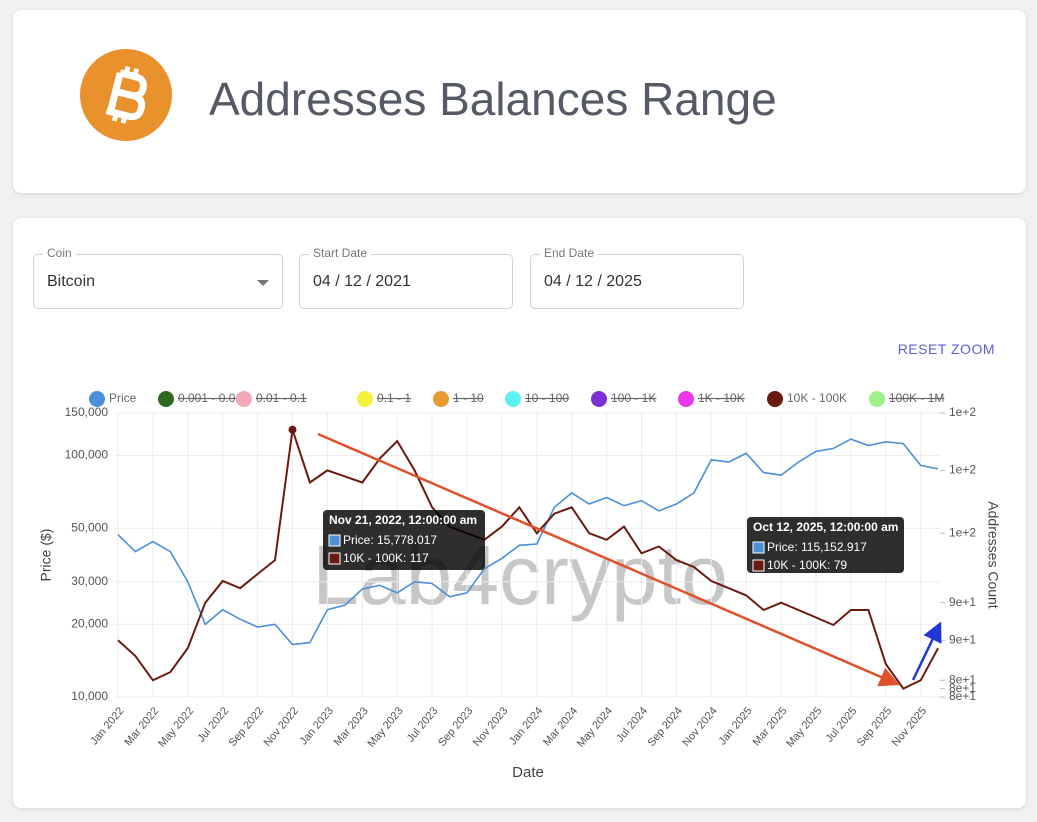 This screenshot has height=822, width=1037. I want to click on y-tick-label: 50,000, so click(89, 527).